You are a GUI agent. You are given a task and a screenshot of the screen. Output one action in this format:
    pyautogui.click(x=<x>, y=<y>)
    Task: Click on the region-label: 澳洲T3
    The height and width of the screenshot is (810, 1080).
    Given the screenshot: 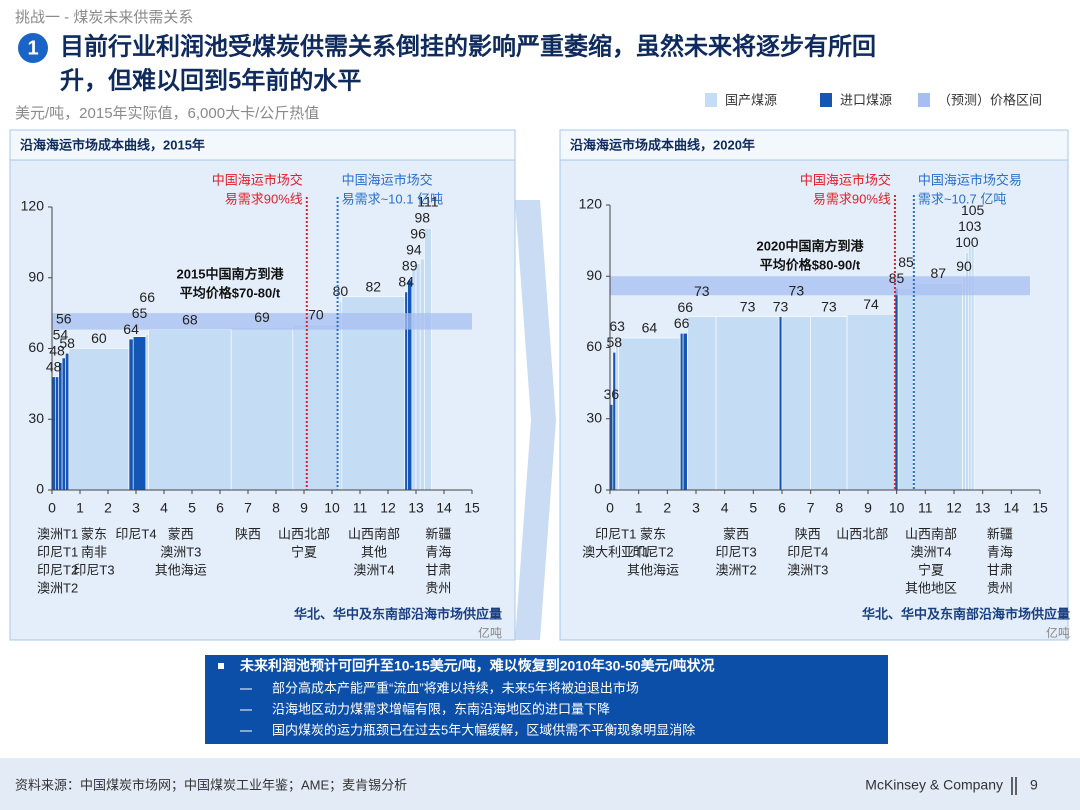 What is the action you would take?
    pyautogui.click(x=180, y=551)
    